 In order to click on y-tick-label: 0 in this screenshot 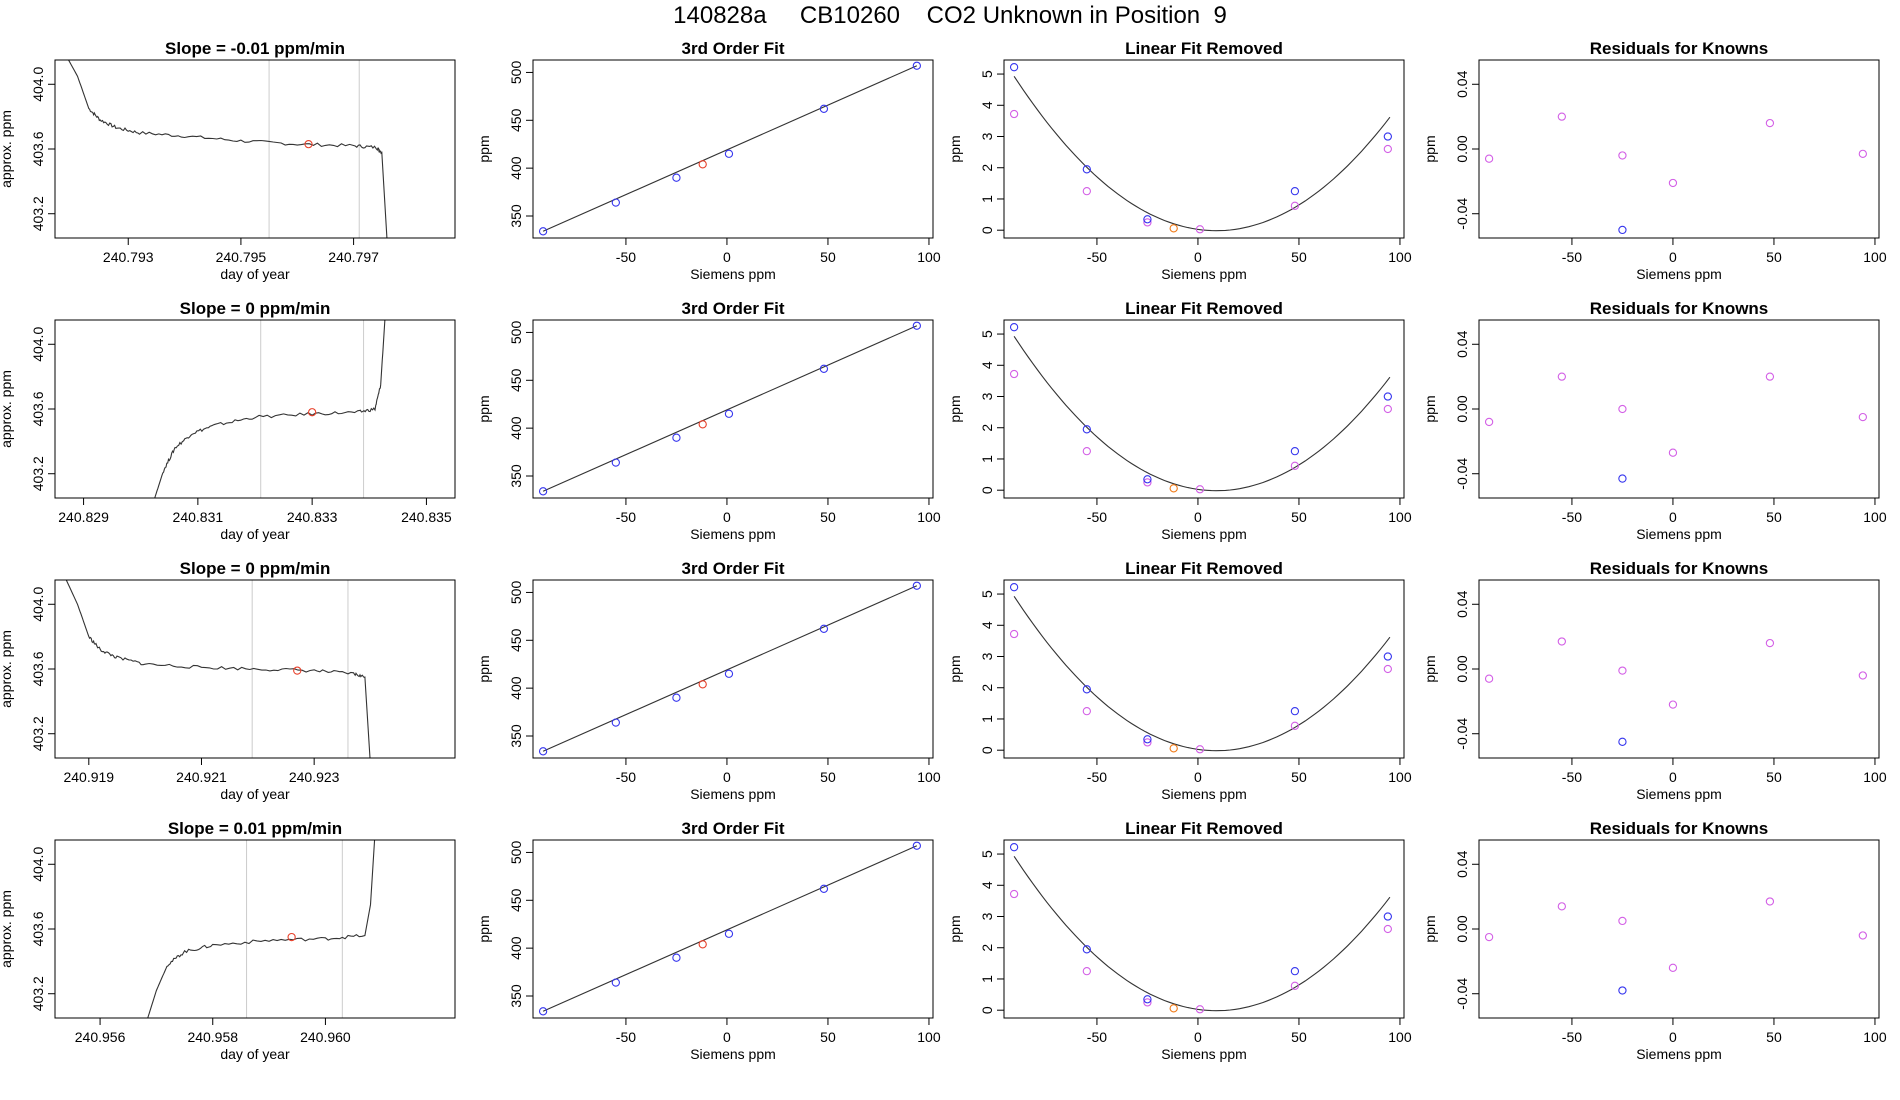, I will do `click(987, 490)`.